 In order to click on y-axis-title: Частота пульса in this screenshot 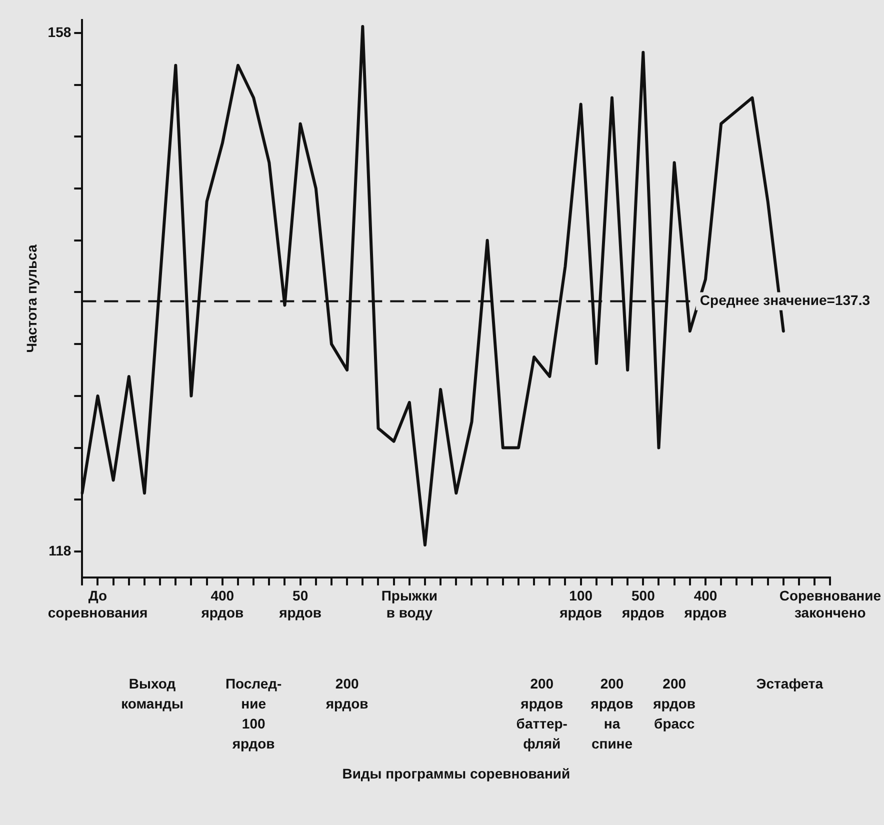, I will do `click(31, 298)`.